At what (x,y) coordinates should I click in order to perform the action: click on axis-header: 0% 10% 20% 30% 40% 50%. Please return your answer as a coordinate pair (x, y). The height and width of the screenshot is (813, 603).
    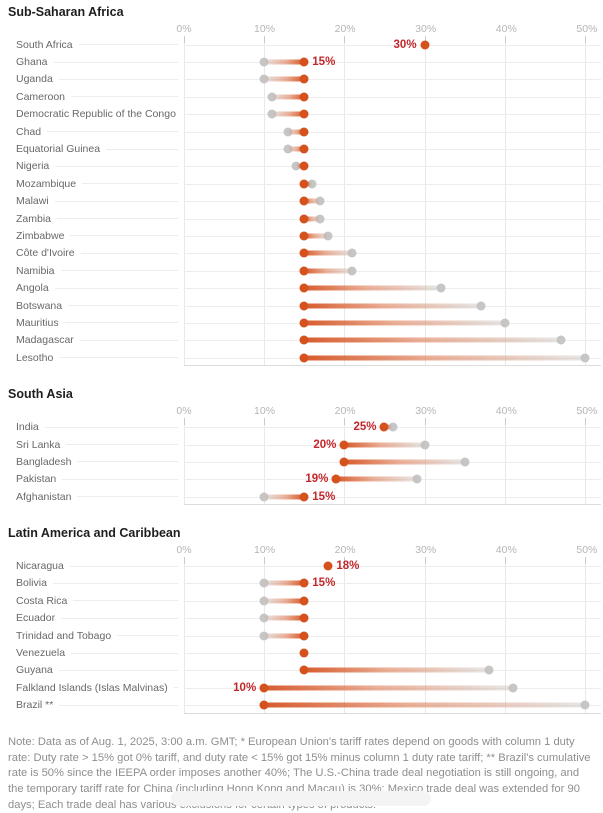
    Looking at the image, I should click on (389, 550).